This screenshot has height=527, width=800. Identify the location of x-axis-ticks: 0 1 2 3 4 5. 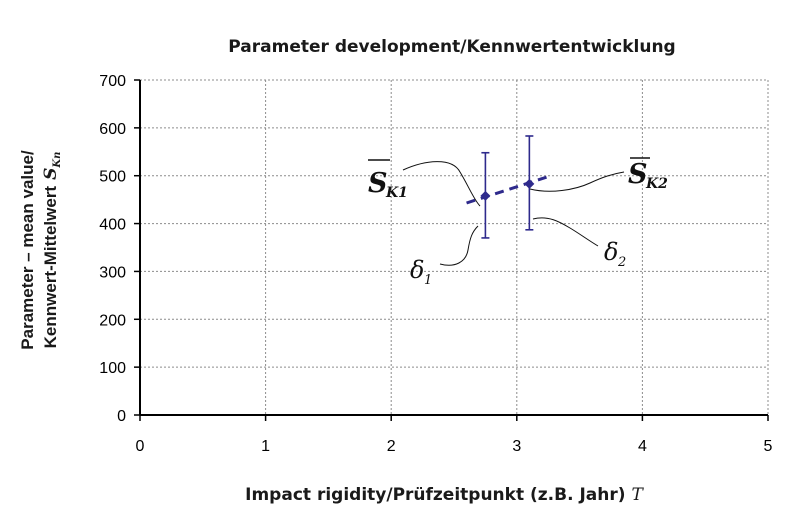
(454, 435).